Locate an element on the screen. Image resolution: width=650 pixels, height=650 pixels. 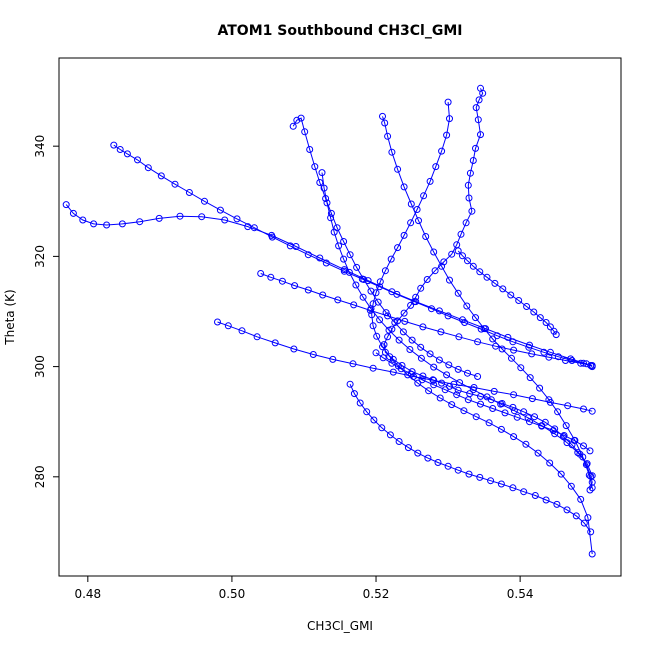
x-axis-label: CH3Cl_GMI is located at coordinates (340, 626).